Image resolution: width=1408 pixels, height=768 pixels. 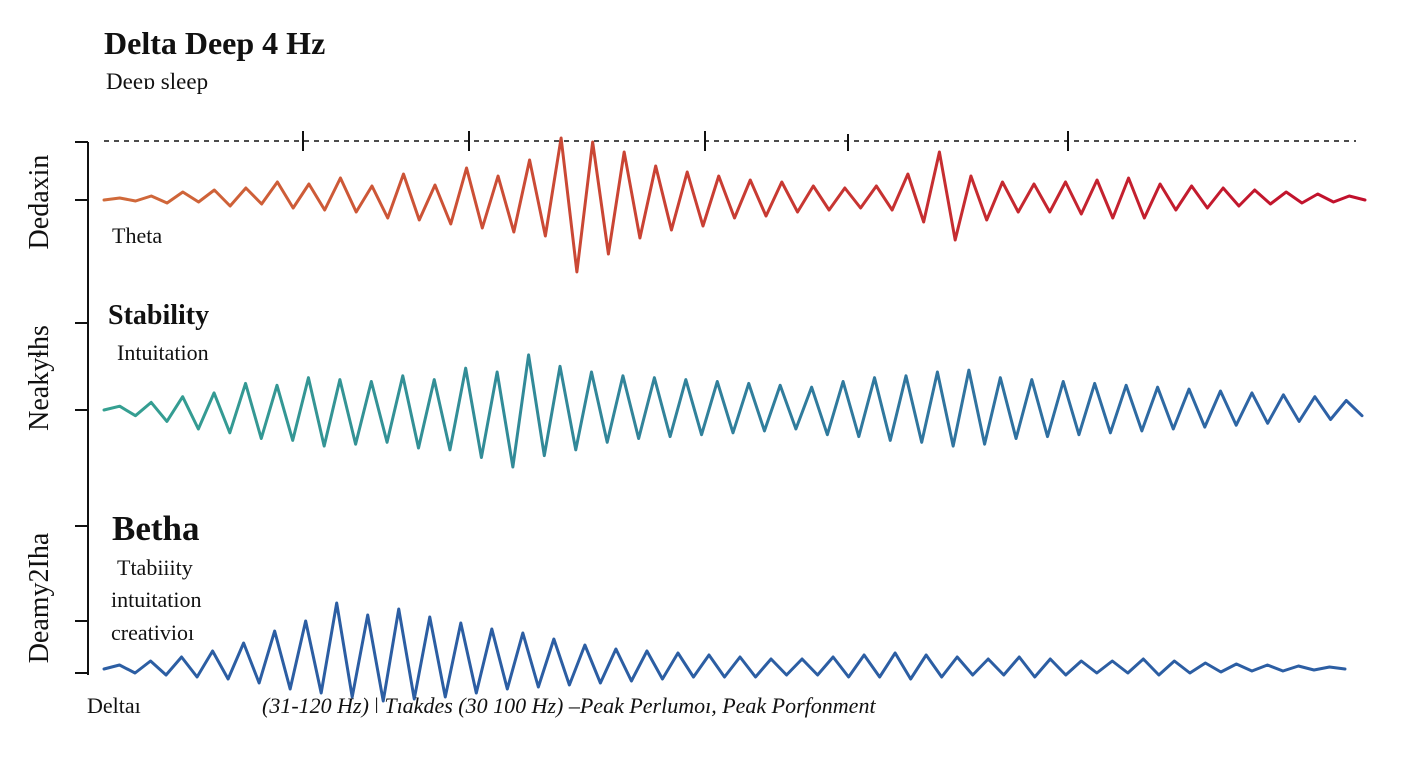 I want to click on betha-line-1: Ttabiiity, so click(x=155, y=567).